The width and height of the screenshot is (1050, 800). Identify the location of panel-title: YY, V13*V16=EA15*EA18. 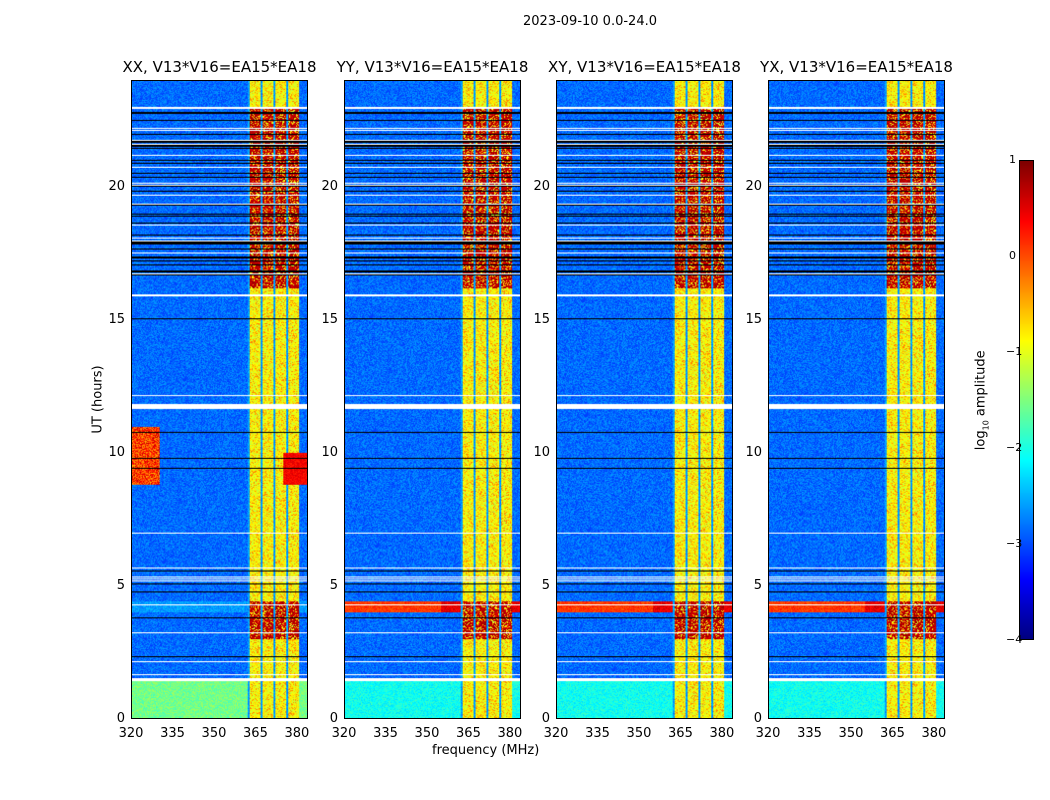
(432, 67).